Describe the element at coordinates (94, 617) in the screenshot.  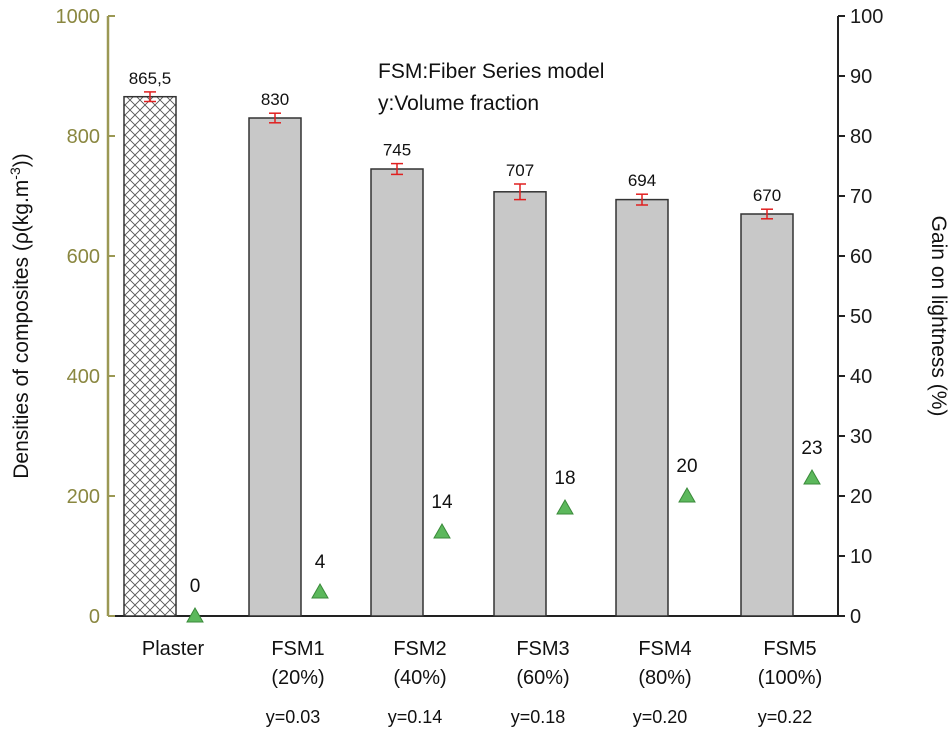
I see `left-tick-label: 0` at that location.